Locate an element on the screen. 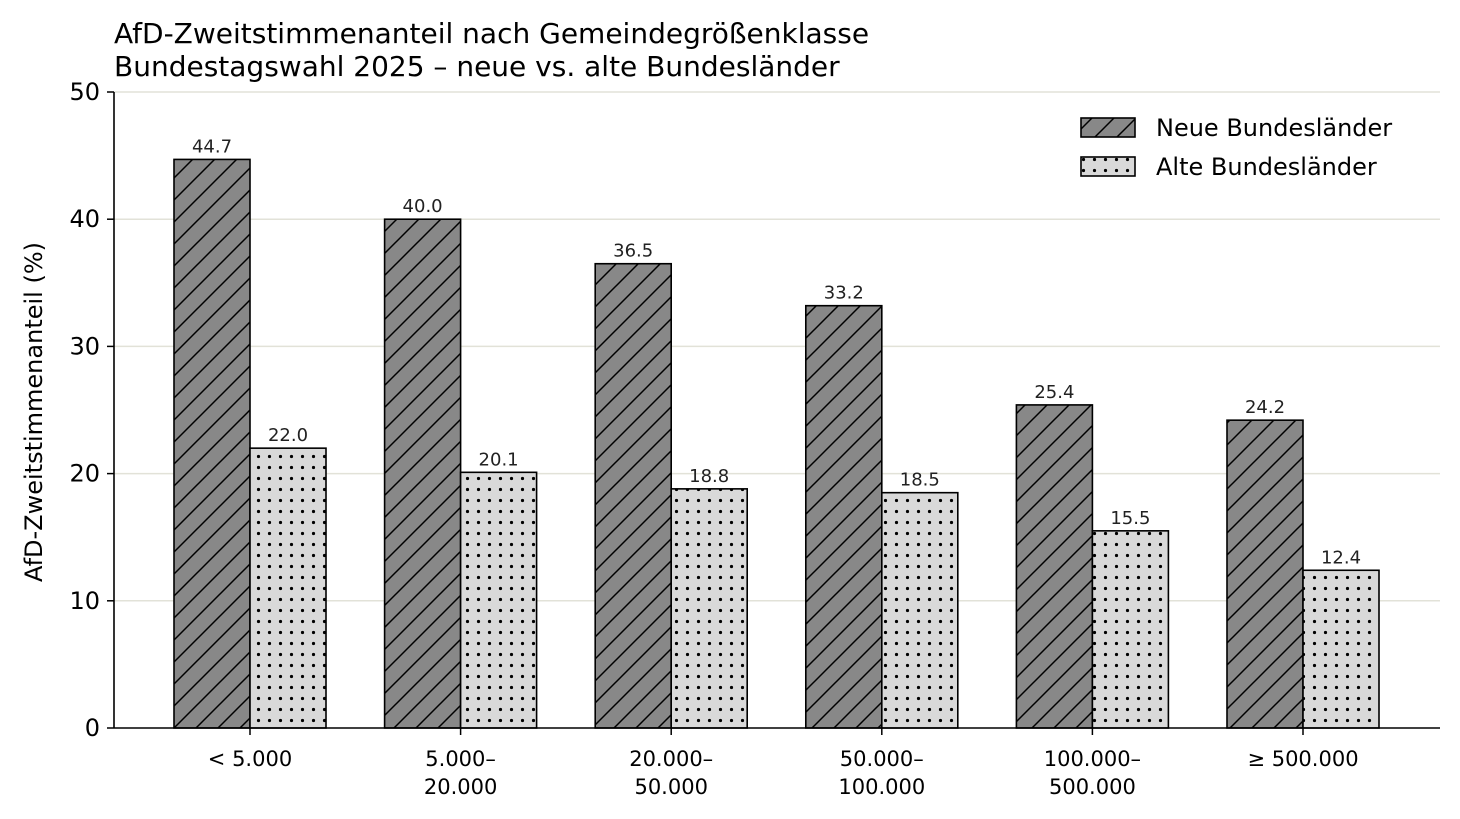 The height and width of the screenshot is (819, 1460). x-tick-label: 50.000– is located at coordinates (882, 759).